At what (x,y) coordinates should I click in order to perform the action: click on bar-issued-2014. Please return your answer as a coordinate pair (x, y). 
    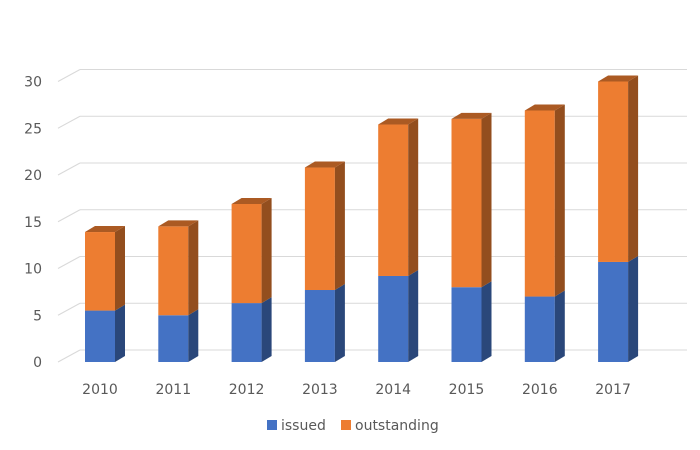
    Looking at the image, I should click on (398, 315).